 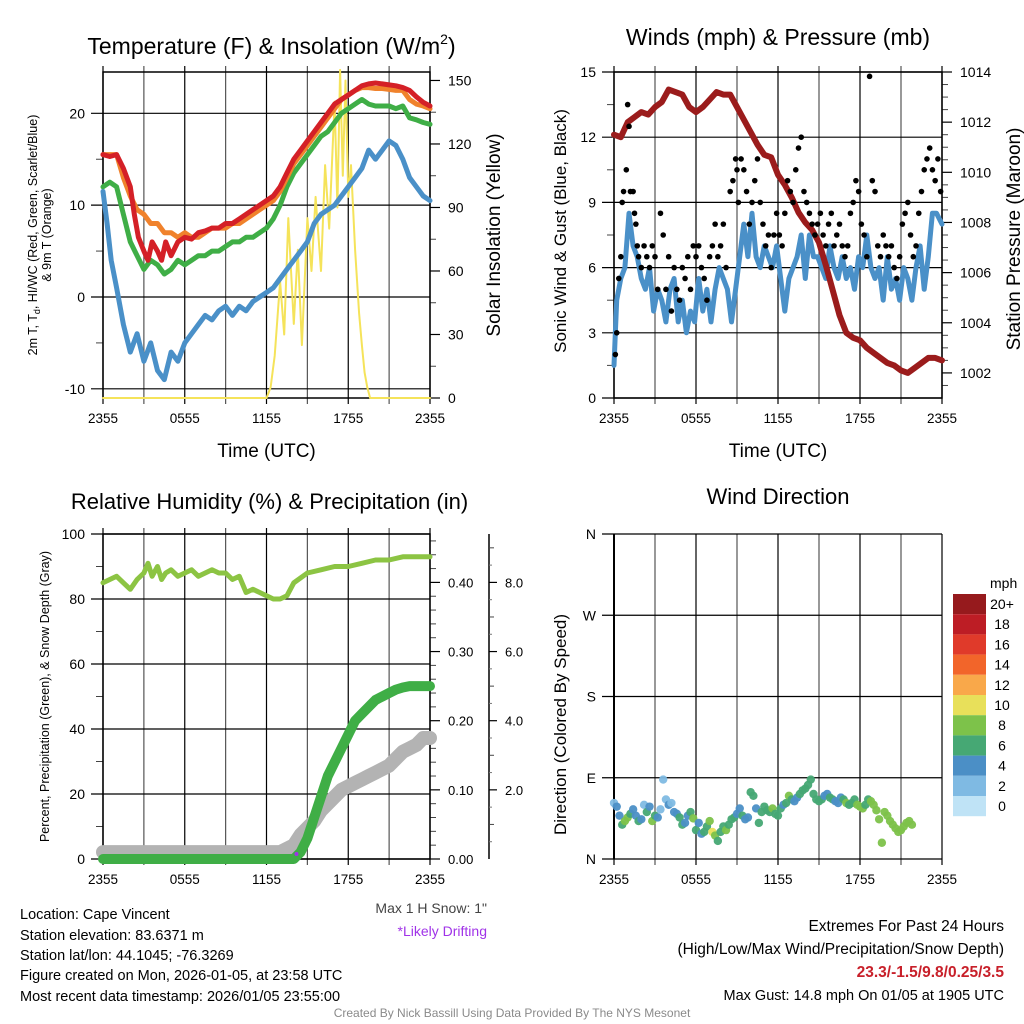 I want to click on plot-frame, so click(x=778, y=235).